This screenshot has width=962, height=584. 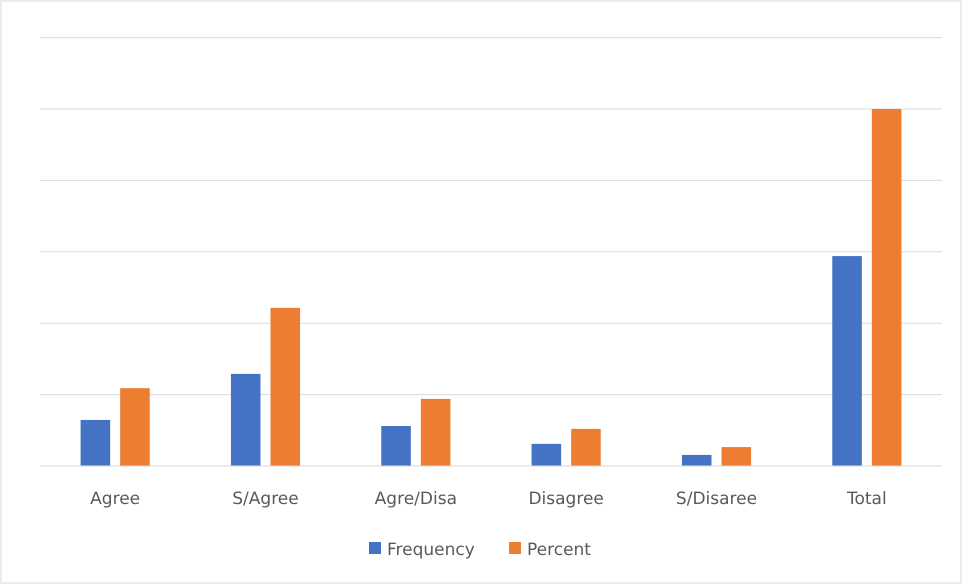 I want to click on x-tick-label: Agree, so click(x=115, y=499).